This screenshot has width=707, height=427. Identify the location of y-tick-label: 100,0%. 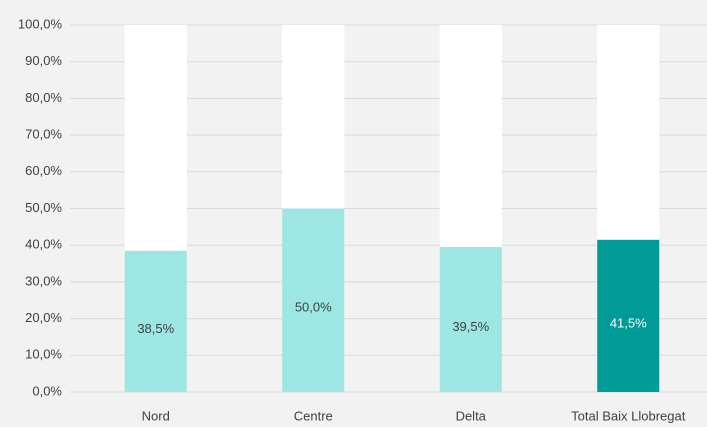
(40, 23).